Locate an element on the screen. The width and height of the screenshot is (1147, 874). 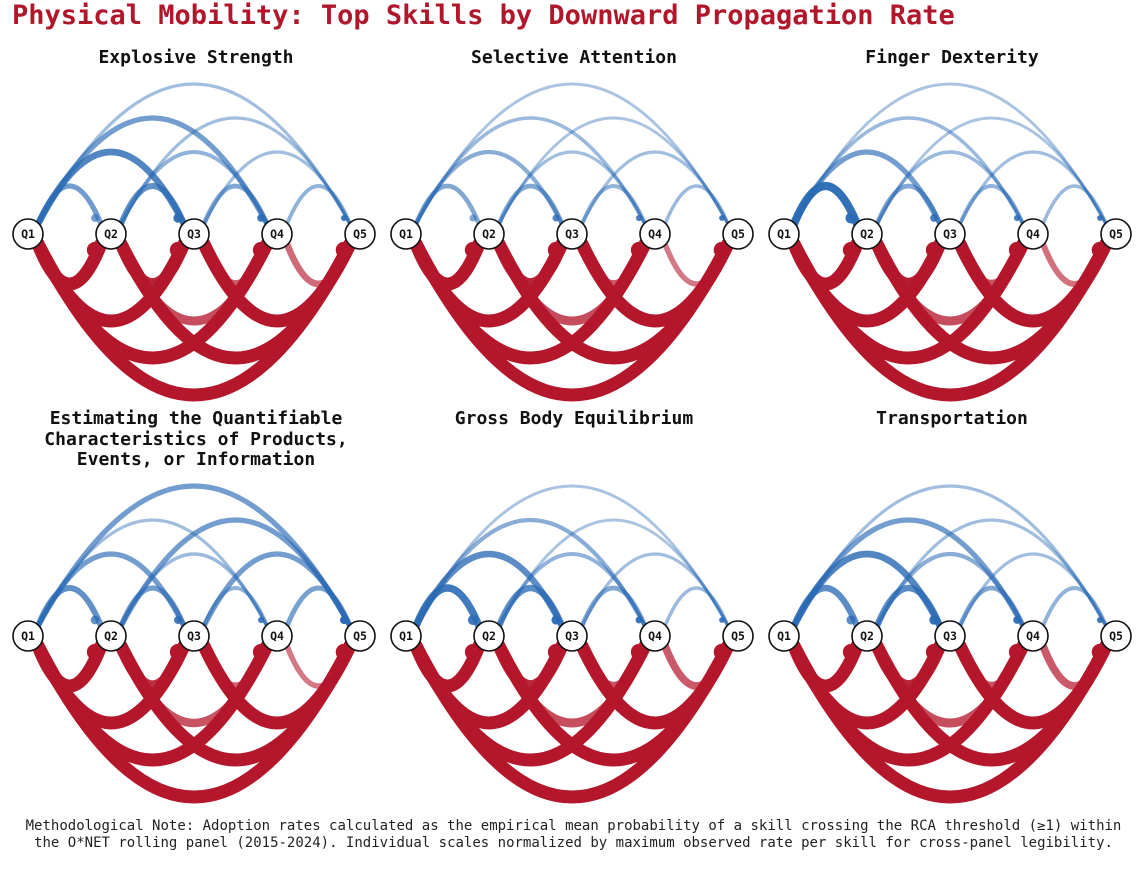
panel-2: Q1 Q2 Q3 Q4 Q5 is located at coordinates (572, 242).